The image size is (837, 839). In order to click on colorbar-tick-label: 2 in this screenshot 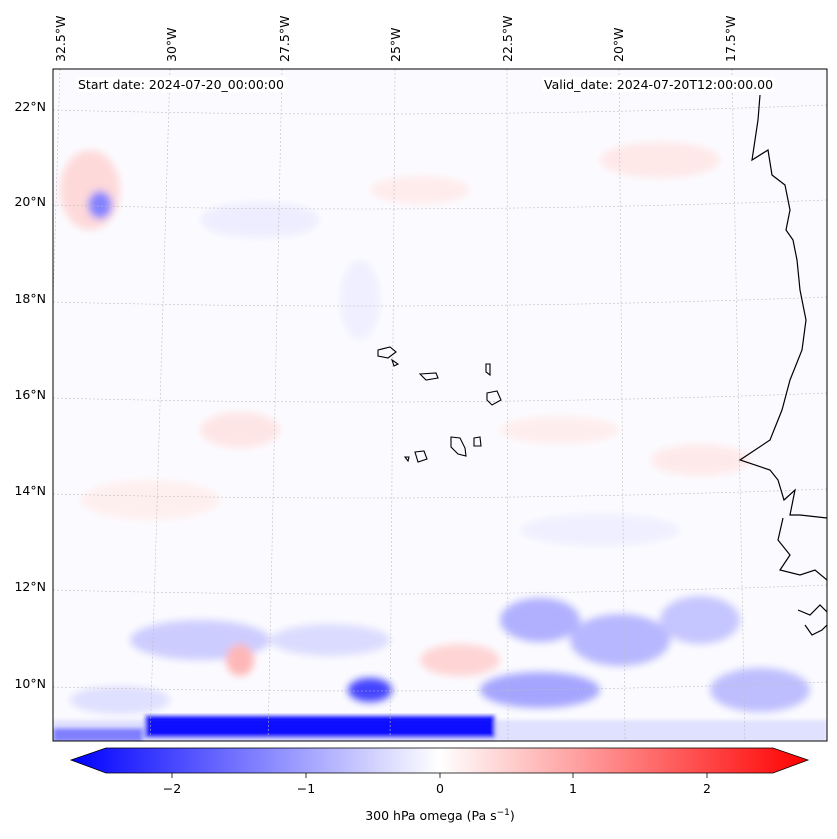, I will do `click(707, 788)`.